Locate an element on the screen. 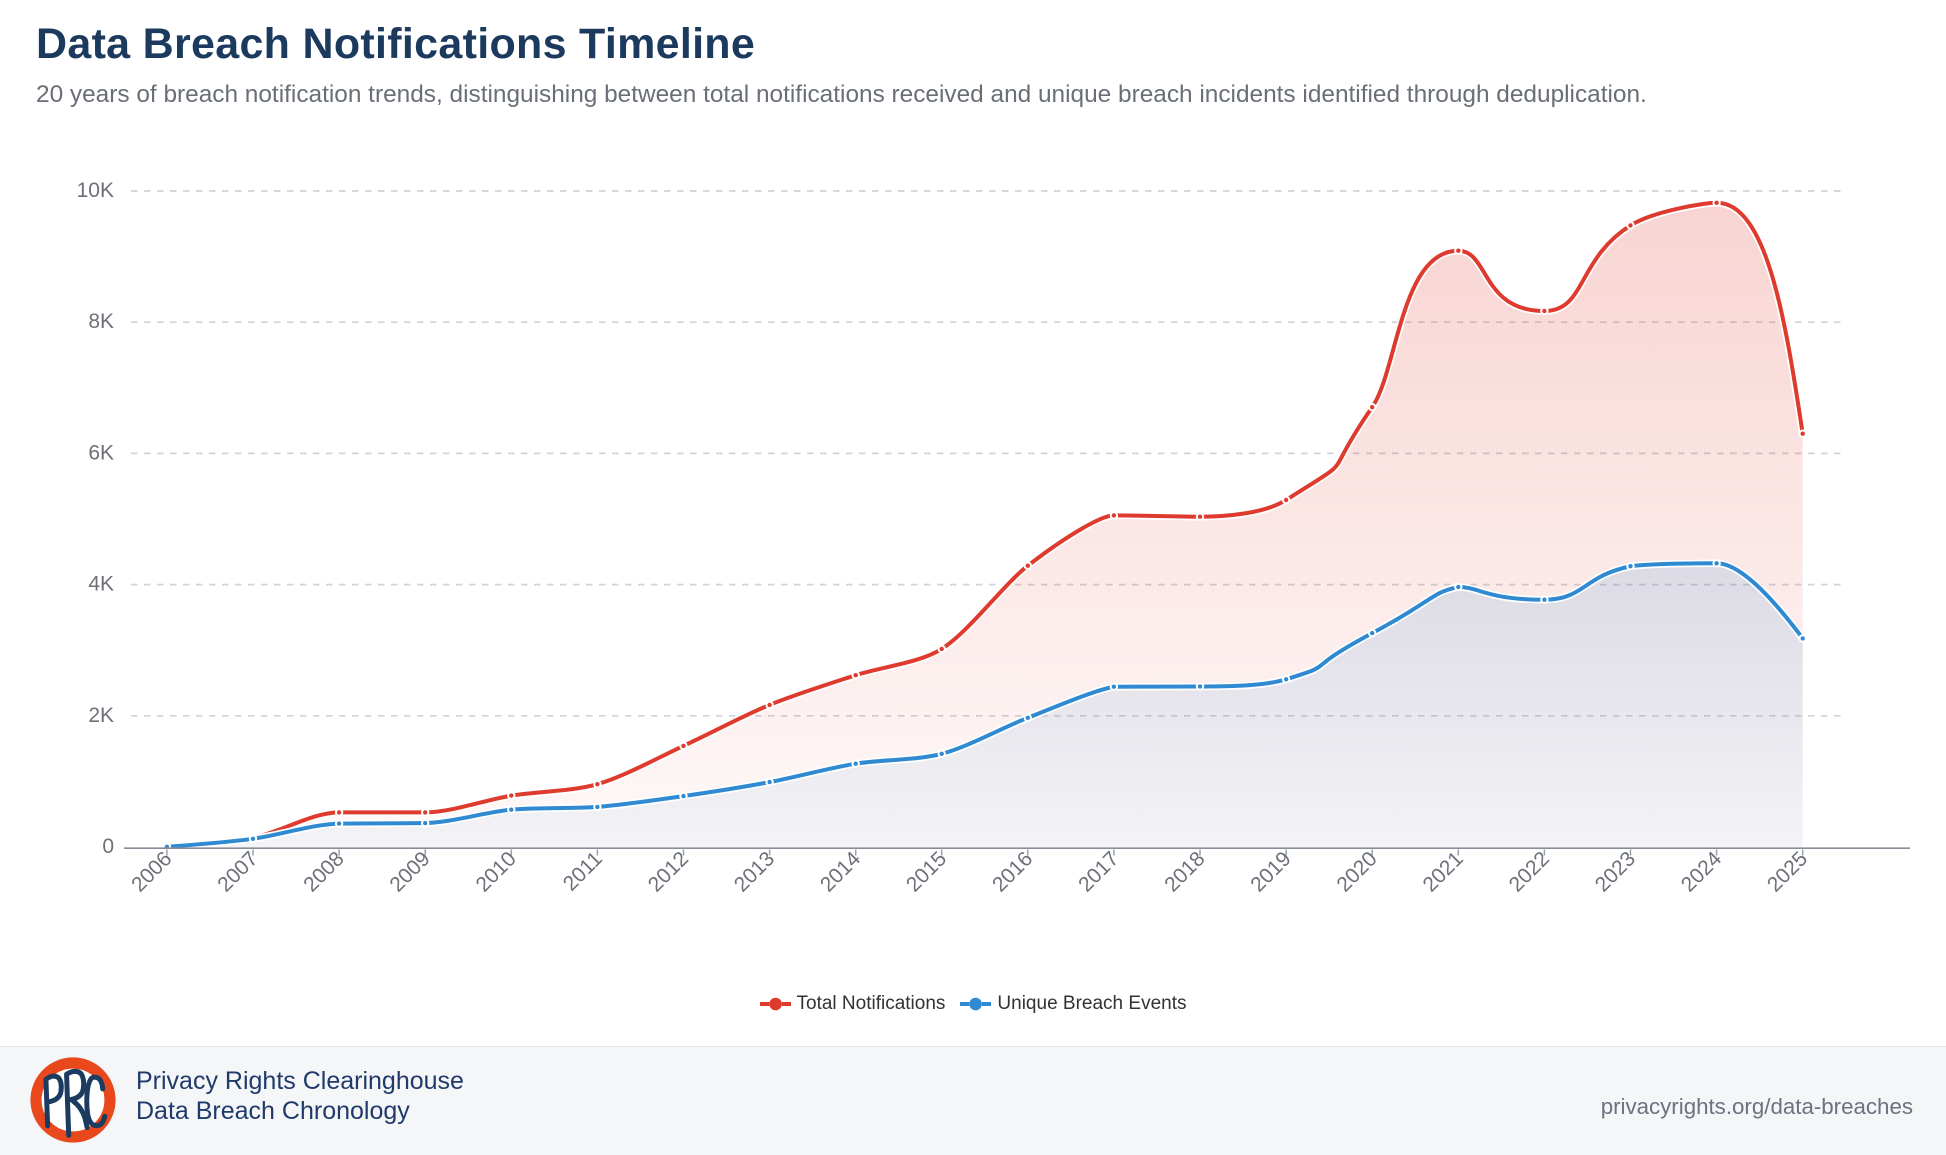  svg-text: 2019 is located at coordinates (1270, 871).